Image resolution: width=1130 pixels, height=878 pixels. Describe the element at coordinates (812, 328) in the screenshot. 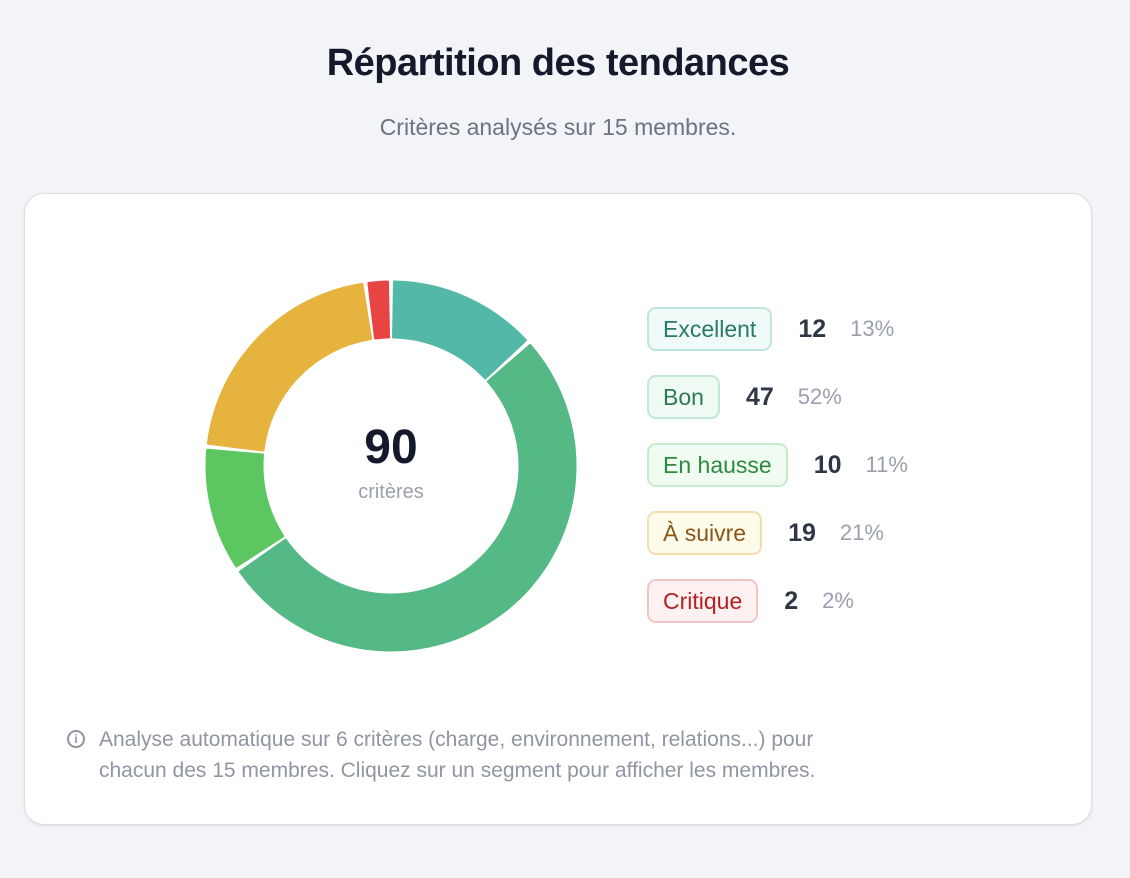

I see `legend-count: 12` at that location.